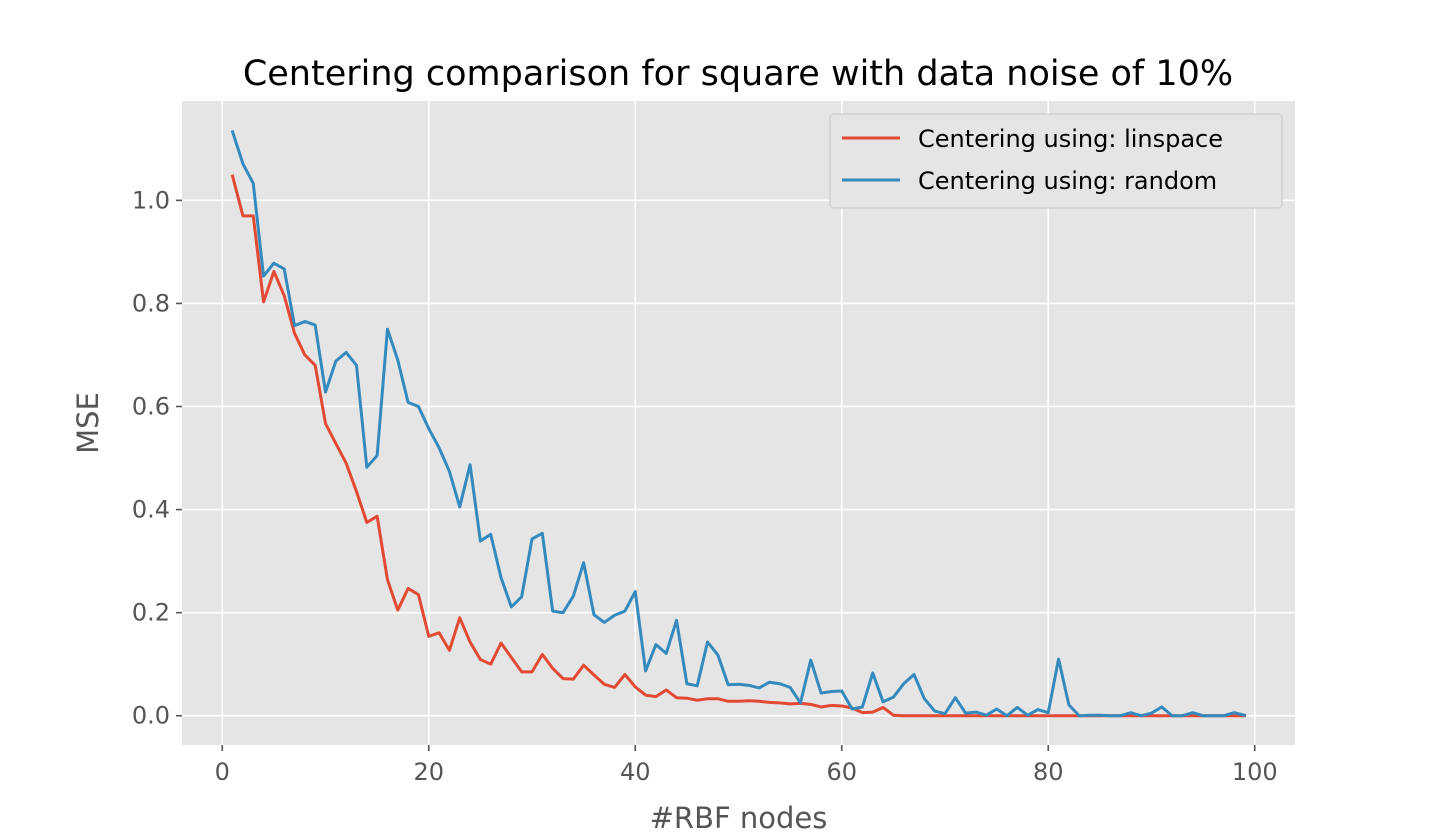 The width and height of the screenshot is (1440, 838). What do you see at coordinates (157, 458) in the screenshot?
I see `y-axis: 0.0 0.2 0.4 0.6 0.8 1.0` at bounding box center [157, 458].